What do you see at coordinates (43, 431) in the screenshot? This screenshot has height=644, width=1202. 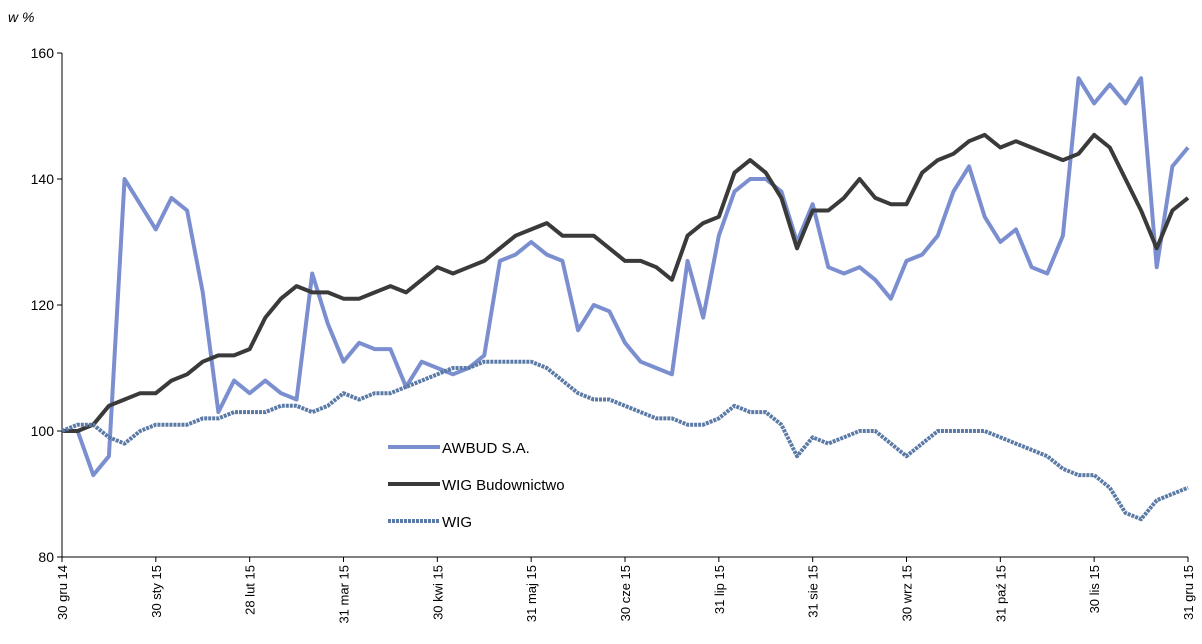 I see `y-tick-label: 100` at bounding box center [43, 431].